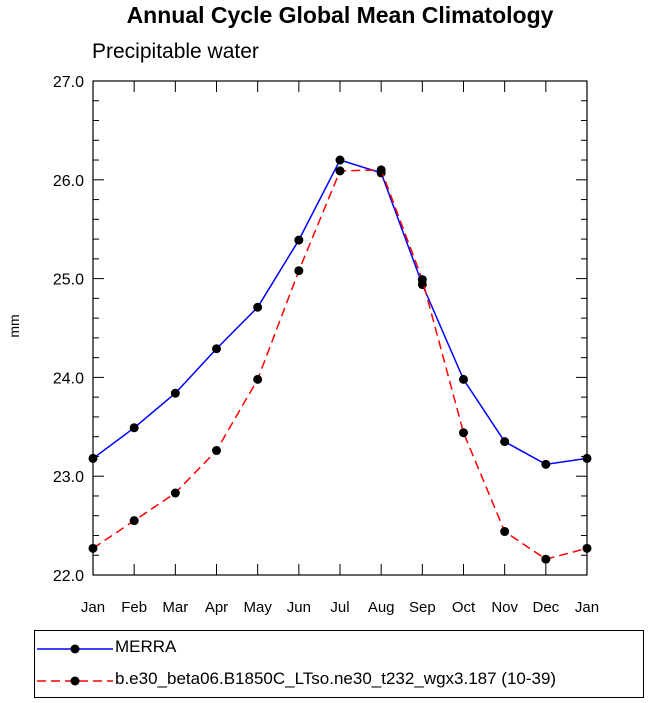 This screenshot has width=649, height=703. I want to click on x-tick-labels: Jan Feb Mar Apr May Jun Jul Aug Sep Oct Nov Dec Jan, so click(340, 607).